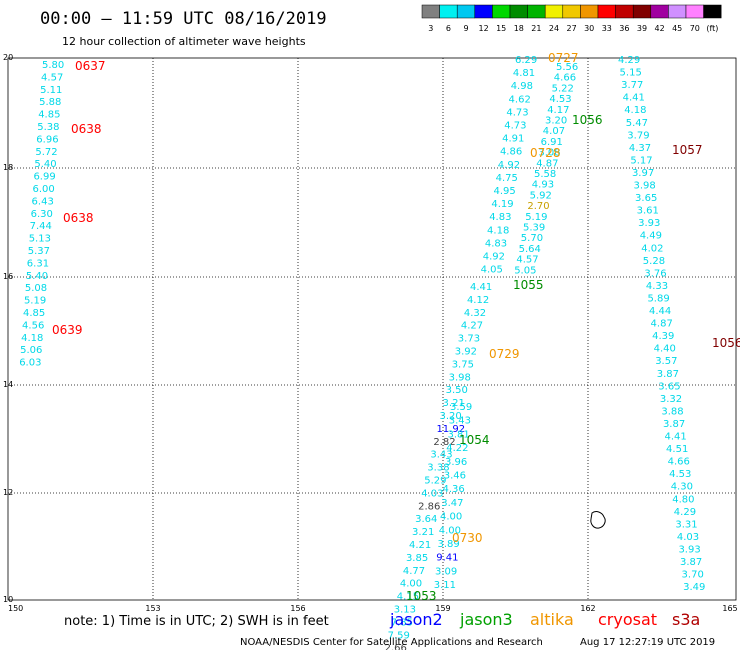 This screenshot has height=650, width=740. What do you see at coordinates (509, 165) in the screenshot?
I see `swh-value: 4.92` at bounding box center [509, 165].